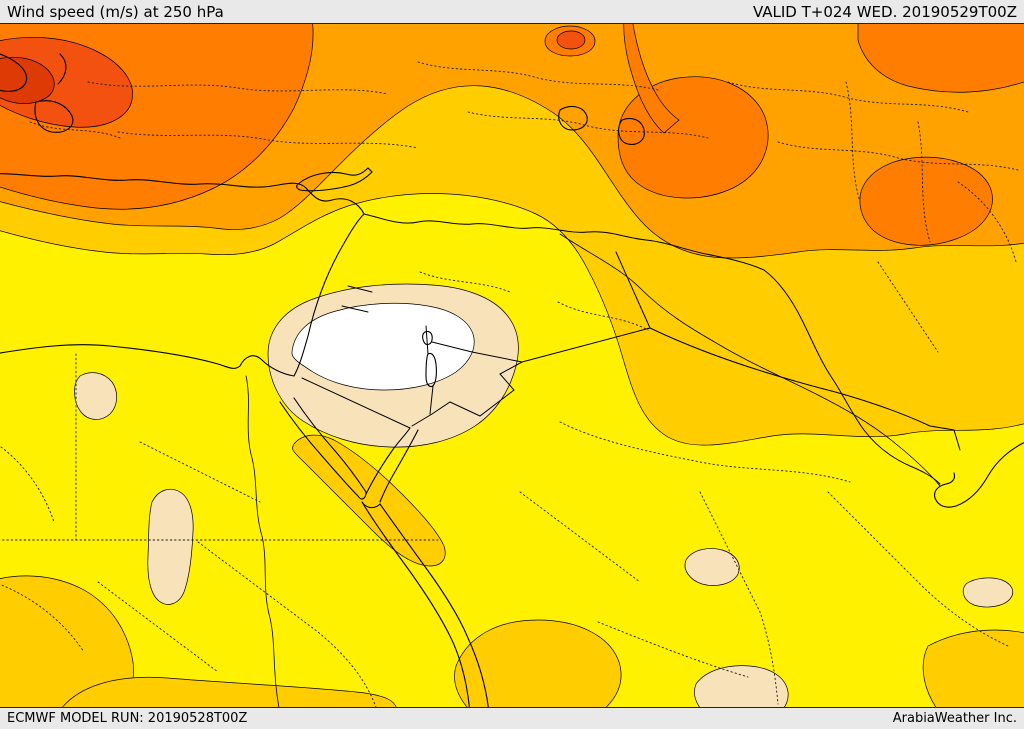 The width and height of the screenshot is (1024, 729). Describe the element at coordinates (356, 403) in the screenshot. I see `israel-egypt-border` at that location.